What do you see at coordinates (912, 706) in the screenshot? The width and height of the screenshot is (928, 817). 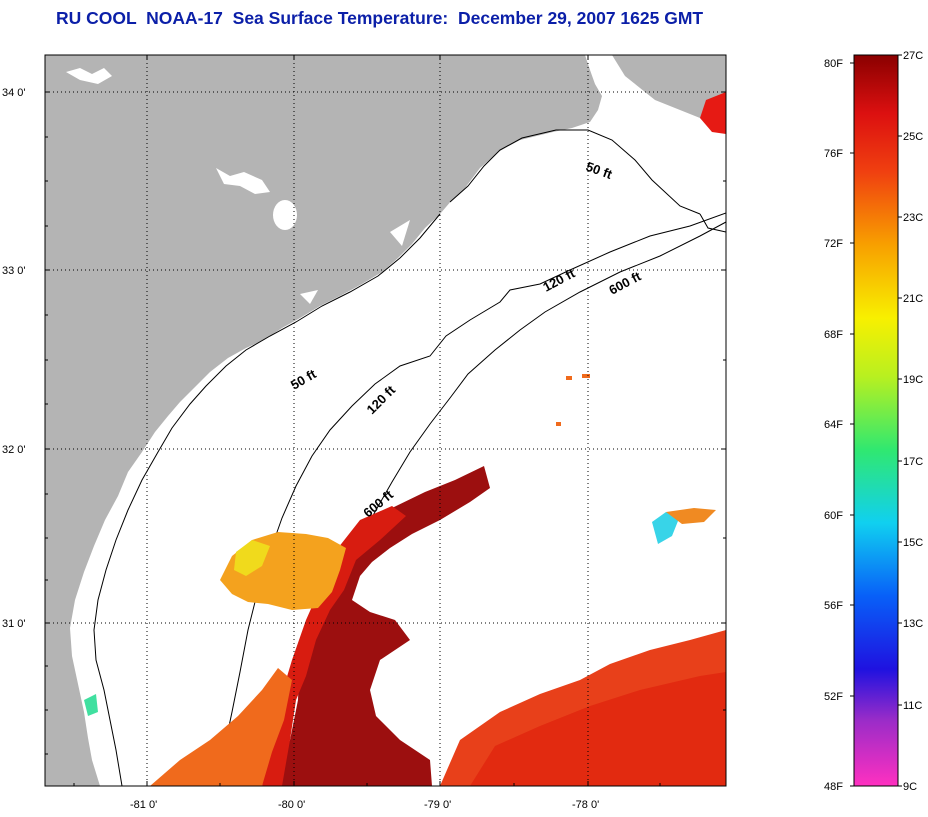 I see `colorbar-c-label: 11C` at bounding box center [912, 706].